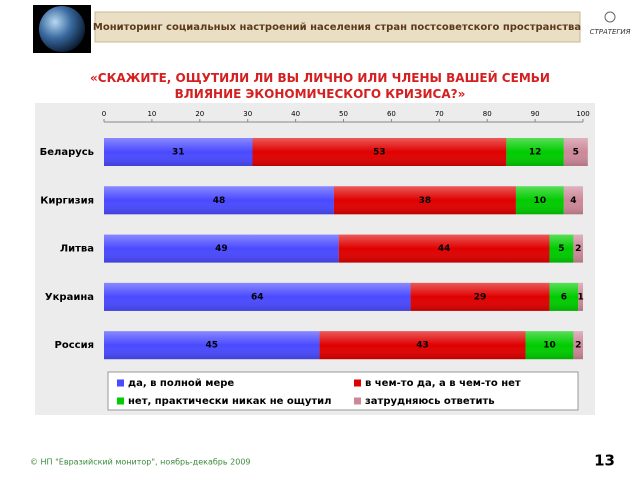  Describe the element at coordinates (391, 114) in the screenshot. I see `x-tick-label: 60` at that location.